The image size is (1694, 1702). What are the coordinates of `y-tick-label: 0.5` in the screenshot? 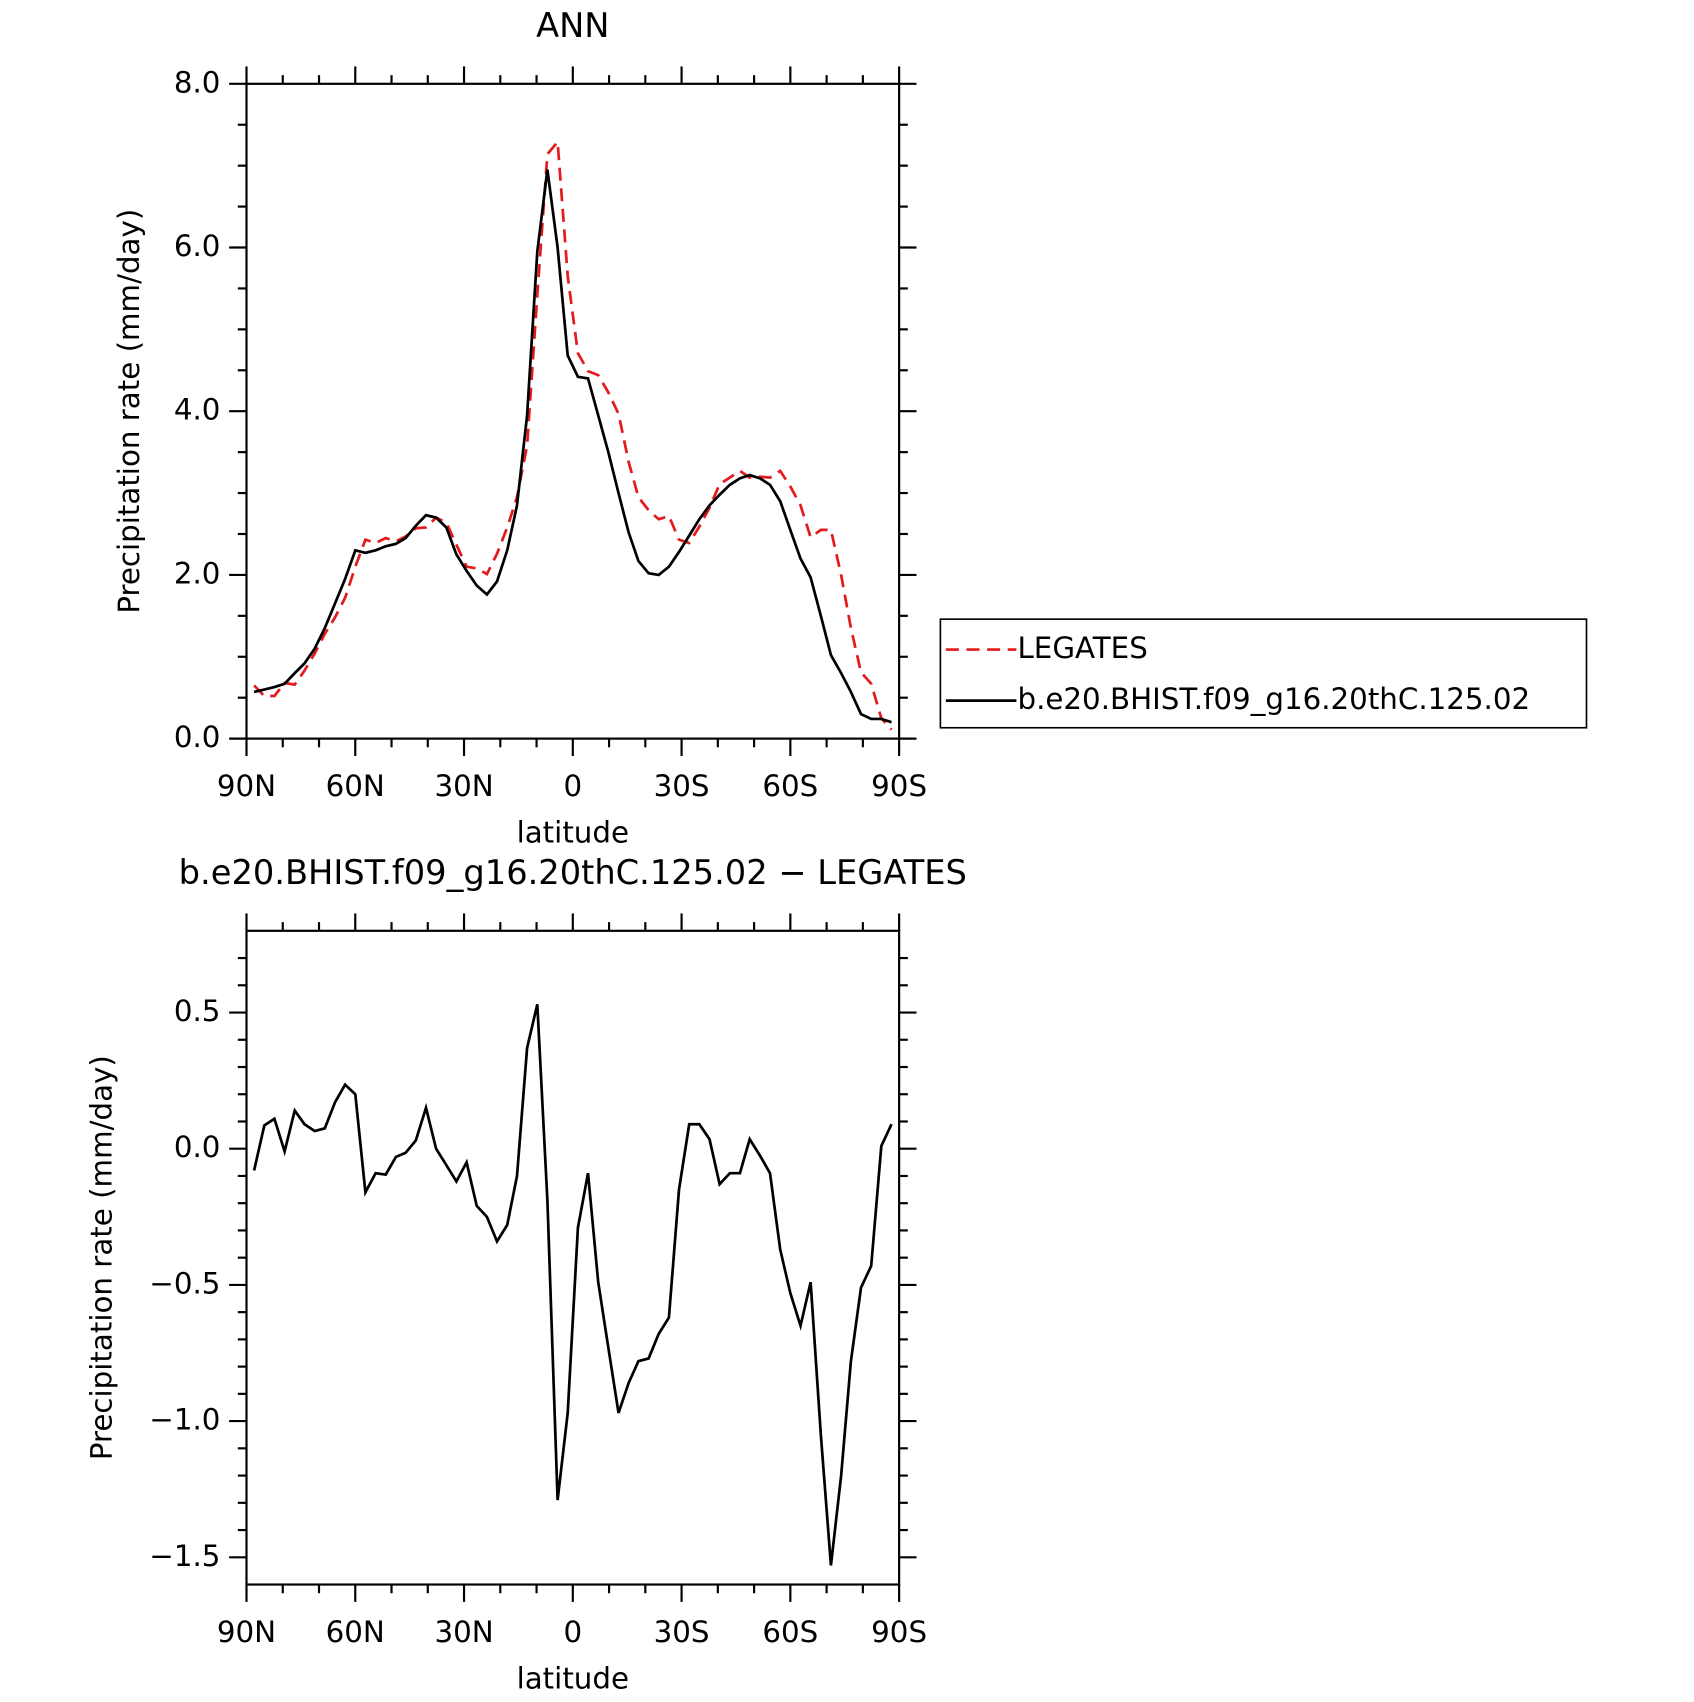 It's located at (197, 1011).